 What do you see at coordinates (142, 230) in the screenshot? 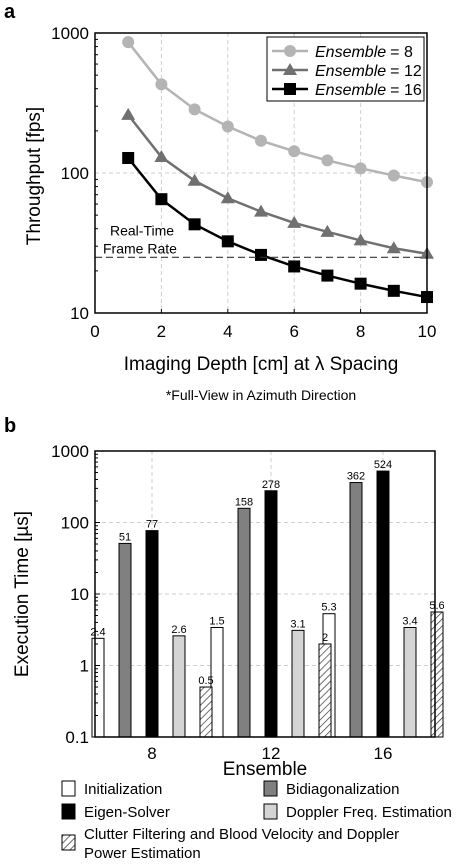
I see `real-time-label-line1: Real-Time` at bounding box center [142, 230].